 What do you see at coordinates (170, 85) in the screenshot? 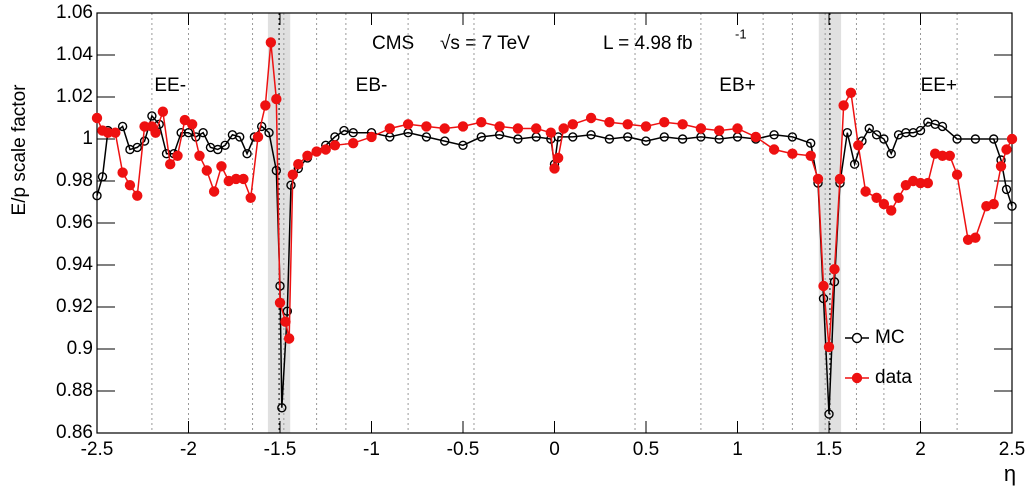
I see `region-label: EE-` at bounding box center [170, 85].